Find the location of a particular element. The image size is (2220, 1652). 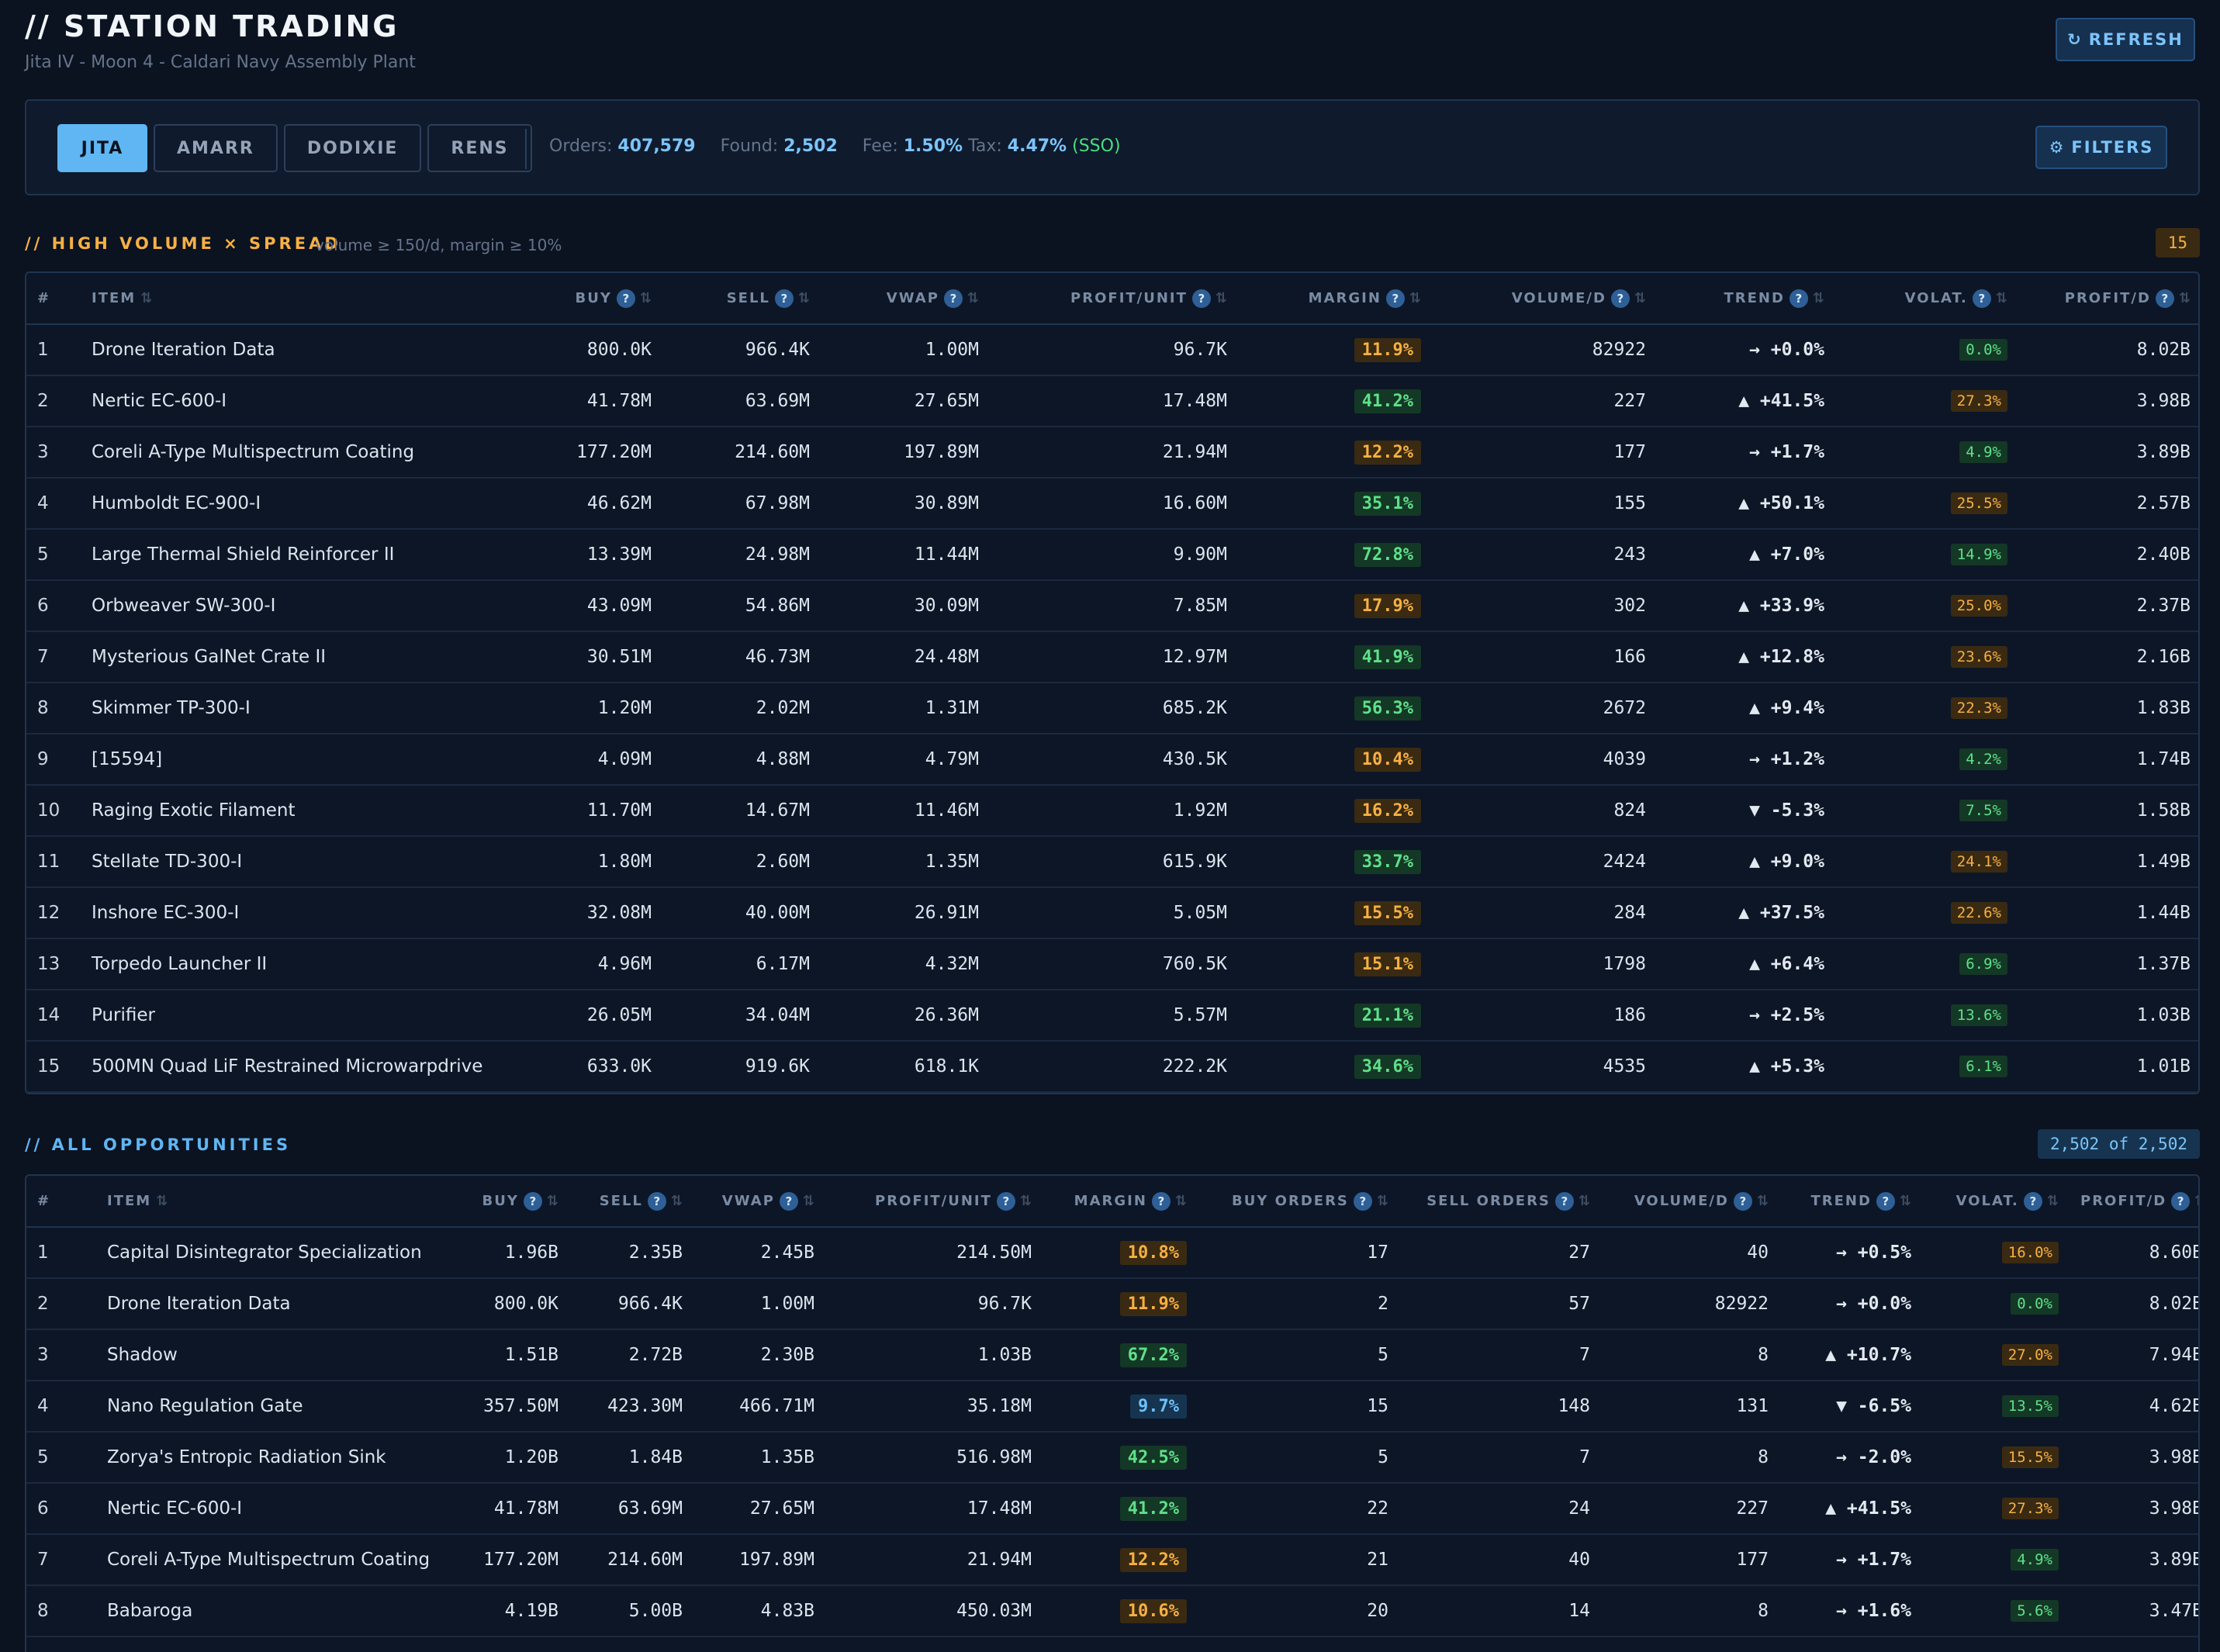

profit-per-unit: 430.5K is located at coordinates (1114, 760).